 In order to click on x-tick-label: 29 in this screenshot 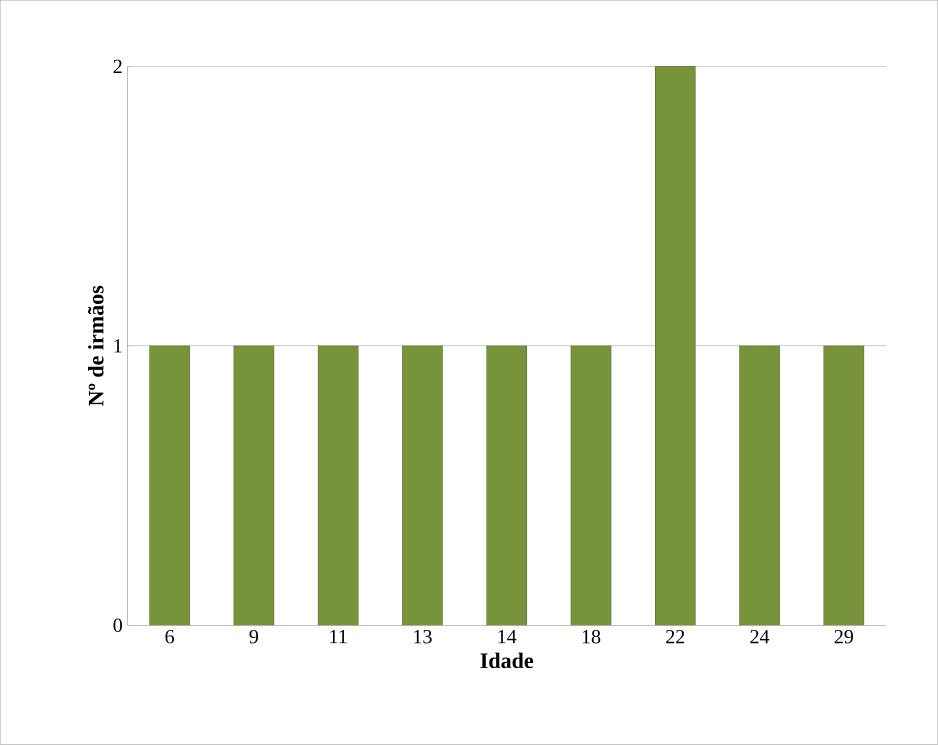, I will do `click(844, 637)`.